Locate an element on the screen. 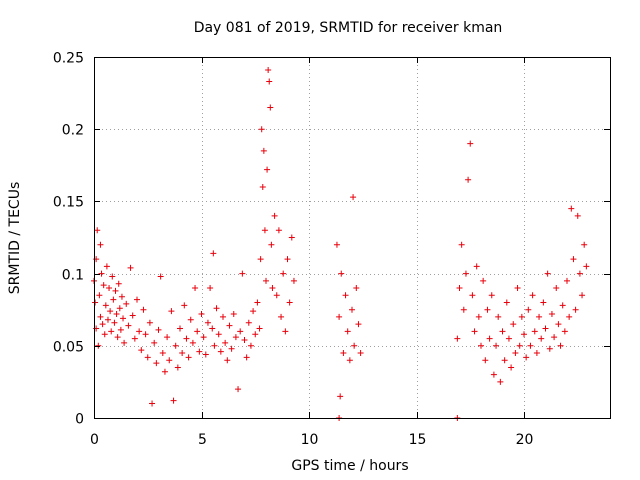  x-tick-label: 0 is located at coordinates (94, 440).